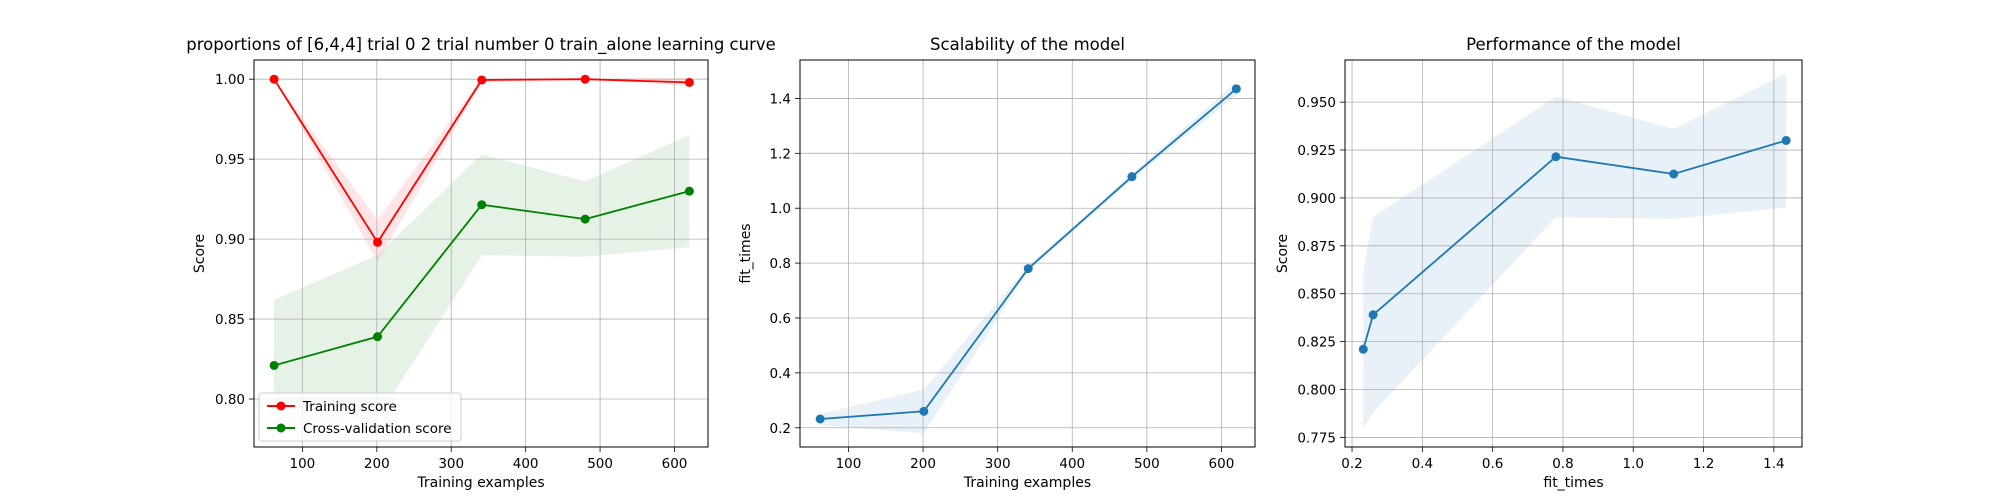  I want to click on scalability-xtick-label: 100, so click(849, 464).